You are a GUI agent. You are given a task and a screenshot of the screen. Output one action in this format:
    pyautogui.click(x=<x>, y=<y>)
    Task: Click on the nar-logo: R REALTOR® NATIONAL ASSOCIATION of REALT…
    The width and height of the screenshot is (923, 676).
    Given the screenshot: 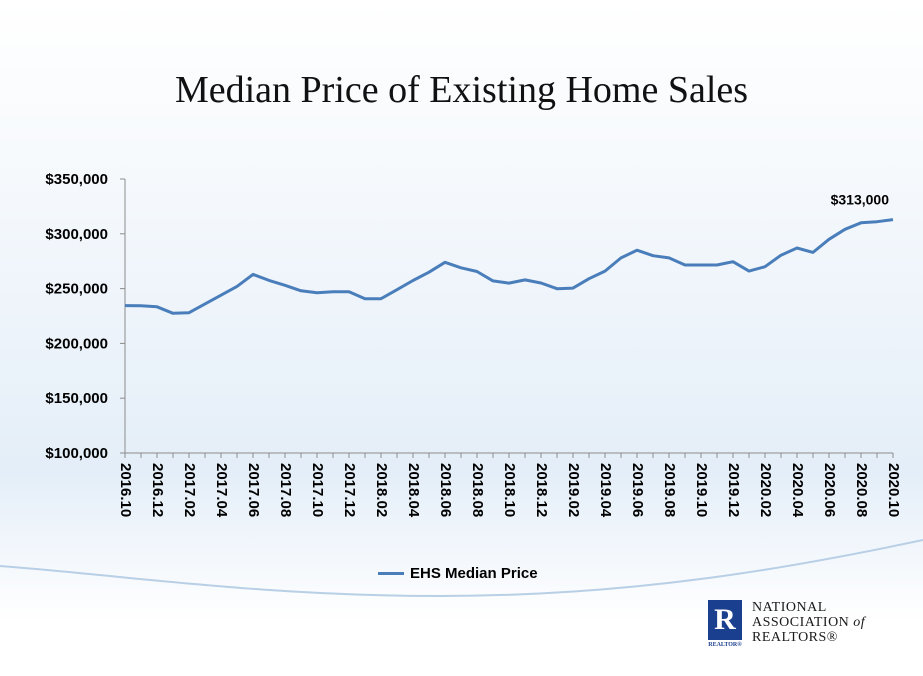 What is the action you would take?
    pyautogui.click(x=786, y=624)
    